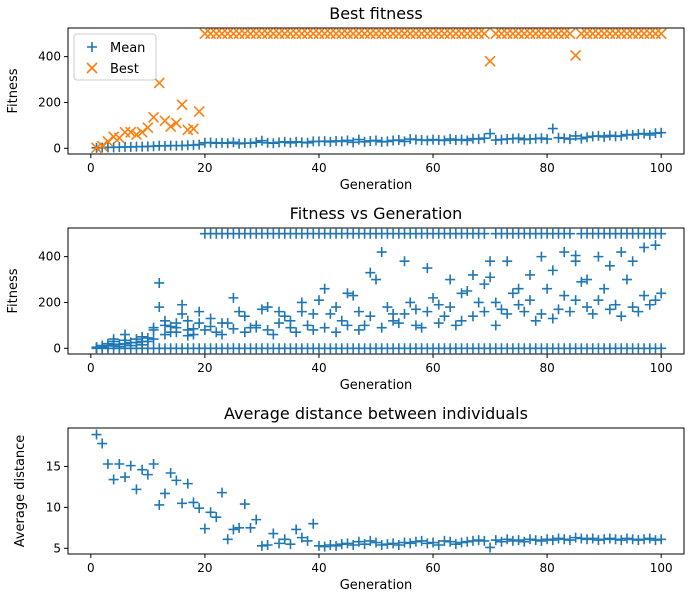 This screenshot has width=700, height=600. What do you see at coordinates (124, 69) in the screenshot?
I see `legend-label: Best` at bounding box center [124, 69].